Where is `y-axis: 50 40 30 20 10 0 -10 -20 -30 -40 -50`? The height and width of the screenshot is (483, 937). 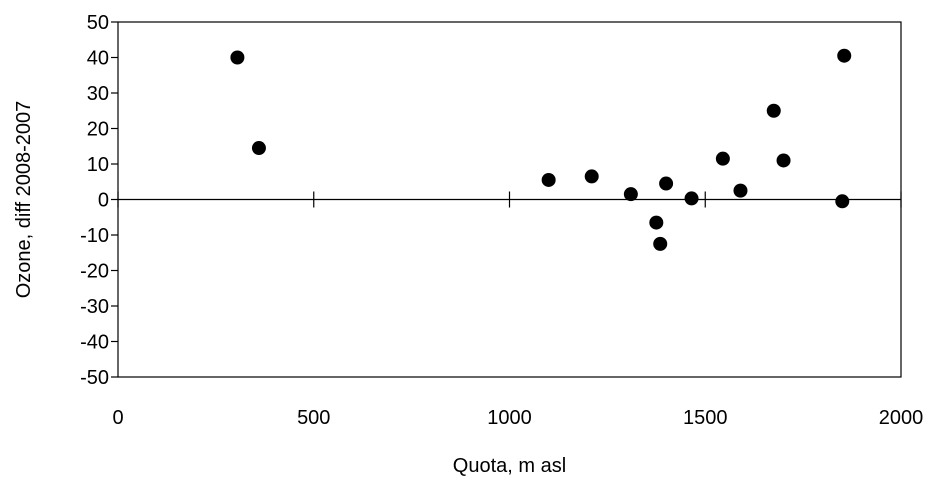
y-axis: 50 40 30 20 10 0 -10 -20 -30 -40 -50 is located at coordinates (99, 200).